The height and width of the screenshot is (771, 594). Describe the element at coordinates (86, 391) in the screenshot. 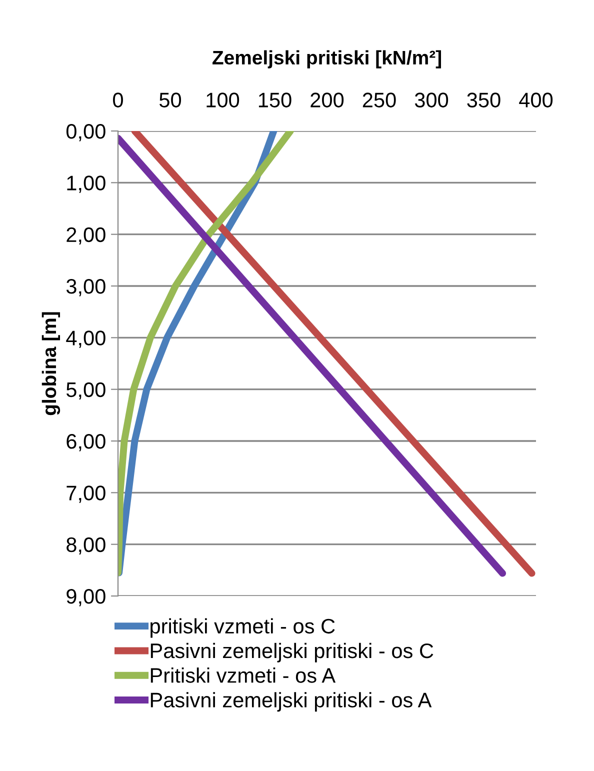

I see `y-tick-label: 5,00` at that location.